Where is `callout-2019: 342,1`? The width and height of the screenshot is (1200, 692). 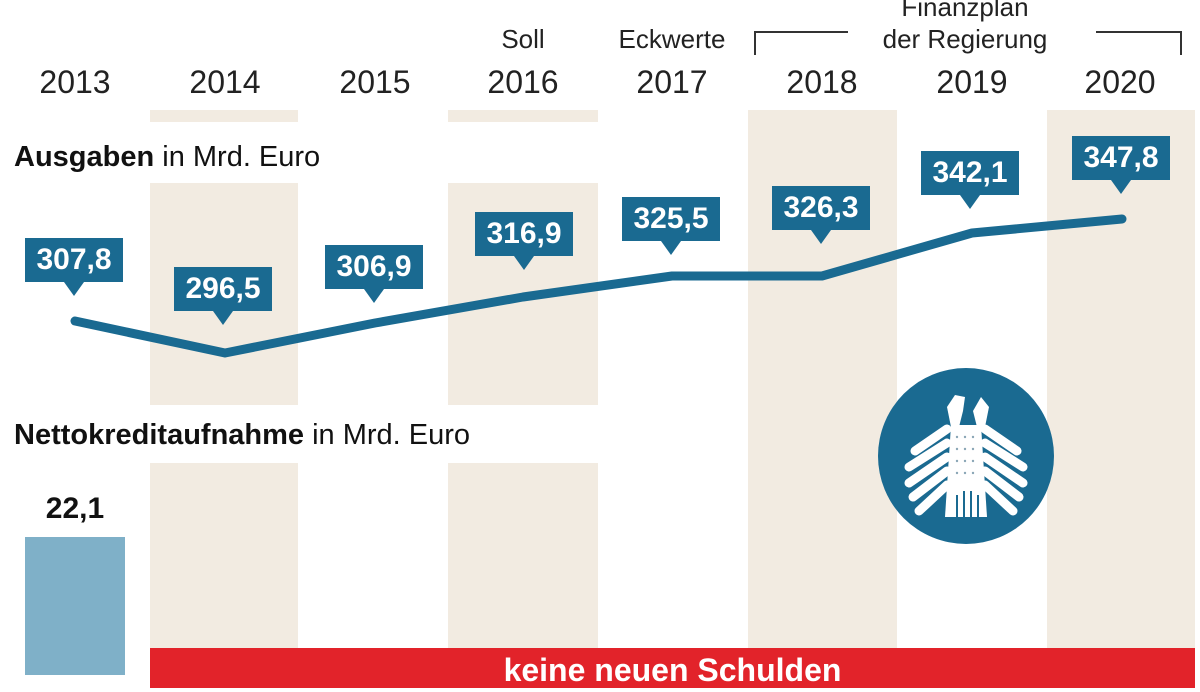
callout-2019: 342,1 is located at coordinates (970, 180).